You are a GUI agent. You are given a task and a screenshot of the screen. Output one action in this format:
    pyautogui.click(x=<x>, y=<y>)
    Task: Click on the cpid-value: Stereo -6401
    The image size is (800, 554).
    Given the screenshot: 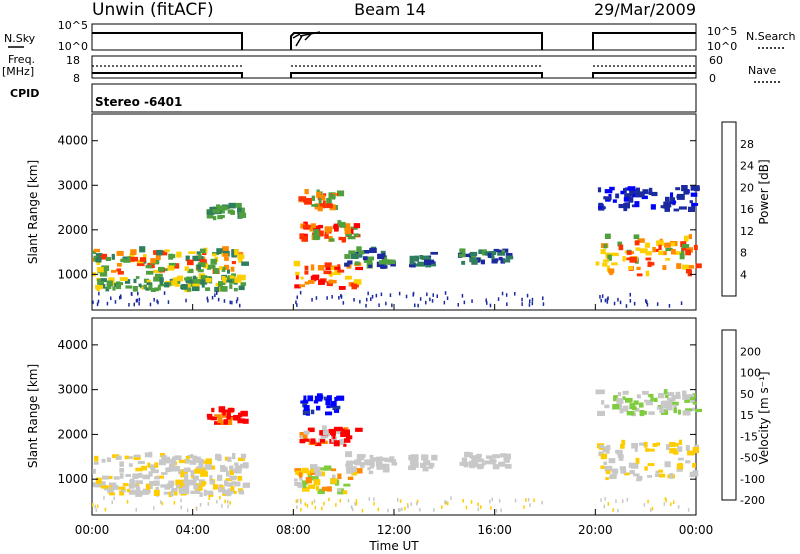 What is the action you would take?
    pyautogui.click(x=138, y=102)
    